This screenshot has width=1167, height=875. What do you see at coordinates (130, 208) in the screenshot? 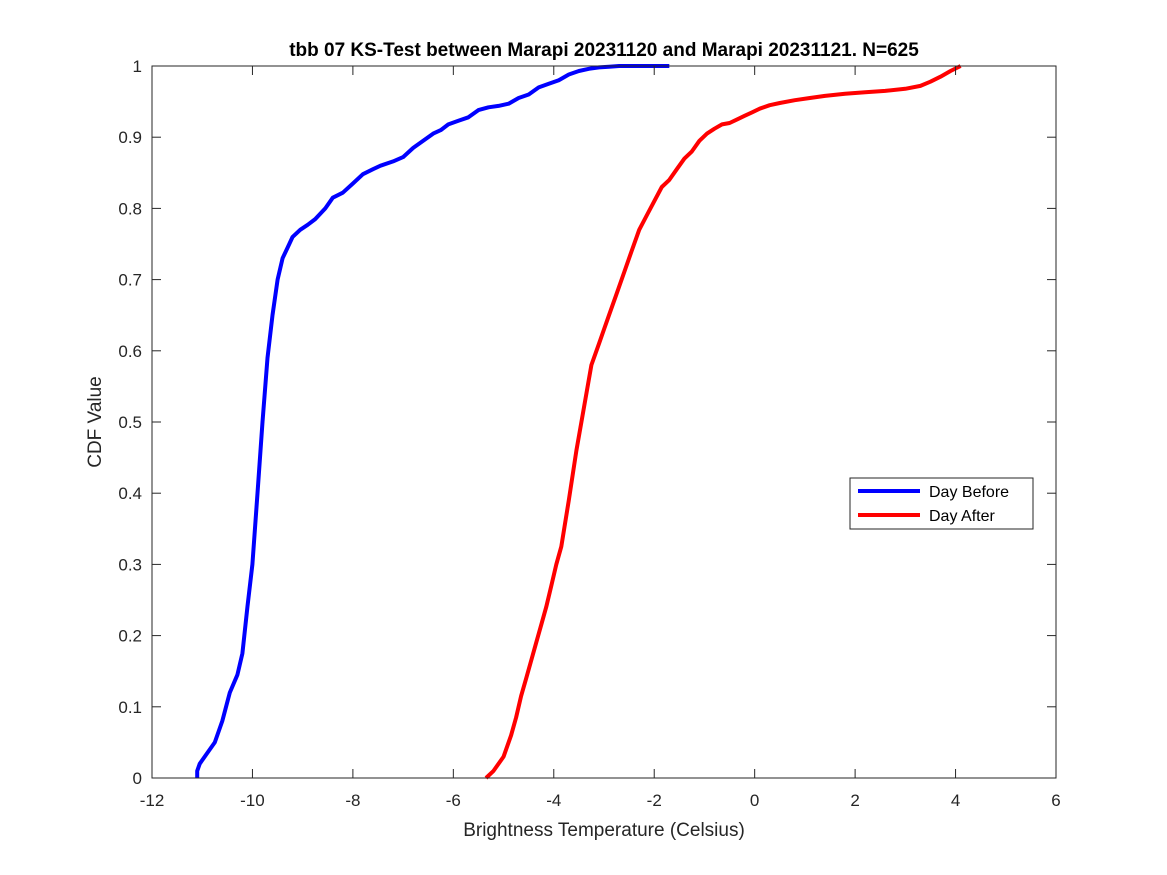
I see `y-tick-label: 0.8` at bounding box center [130, 208].